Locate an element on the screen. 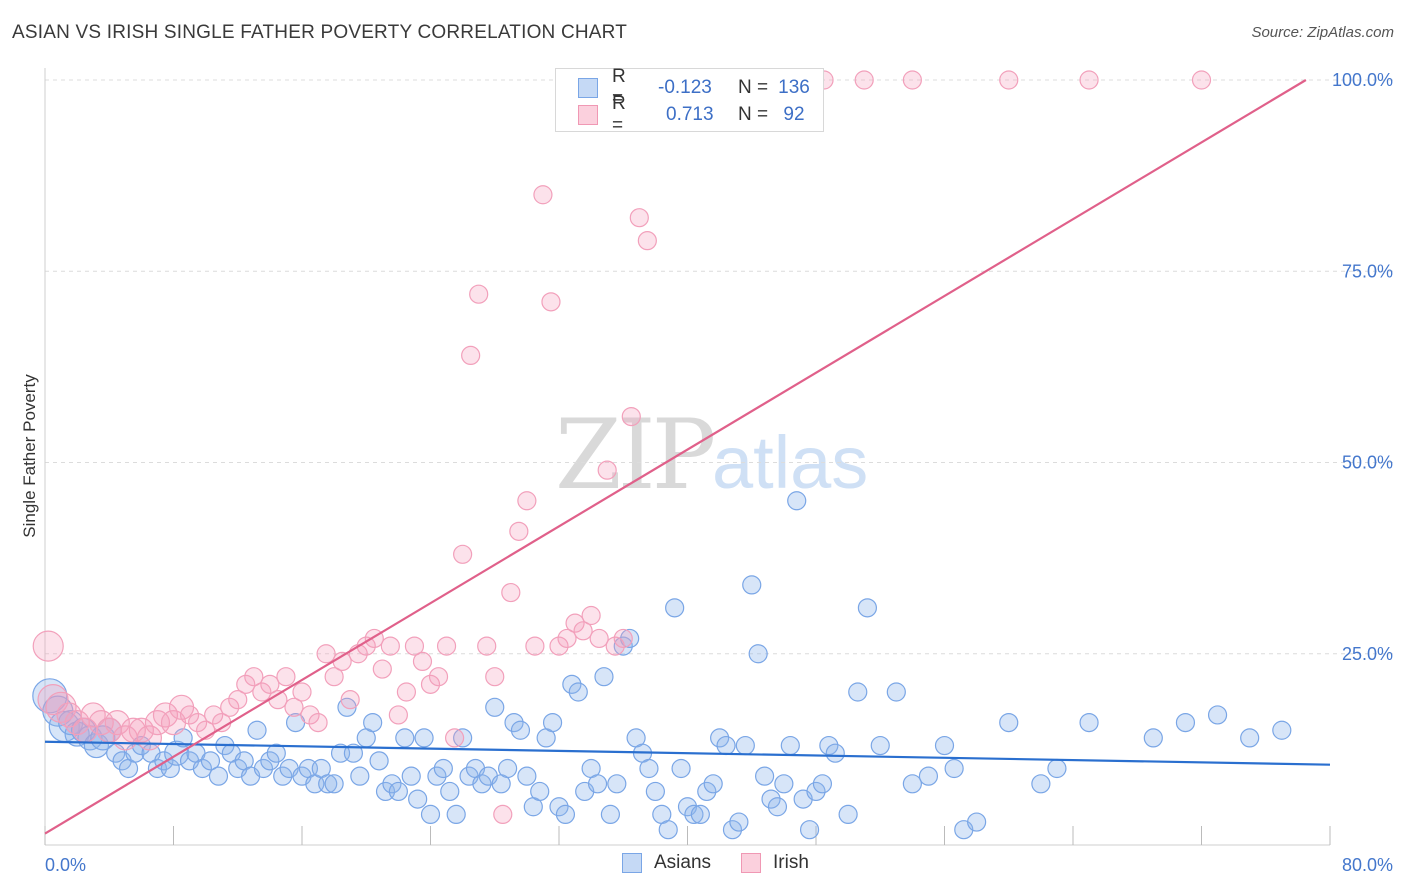 The image size is (1406, 892). legend-n-label: N = is located at coordinates (753, 87).